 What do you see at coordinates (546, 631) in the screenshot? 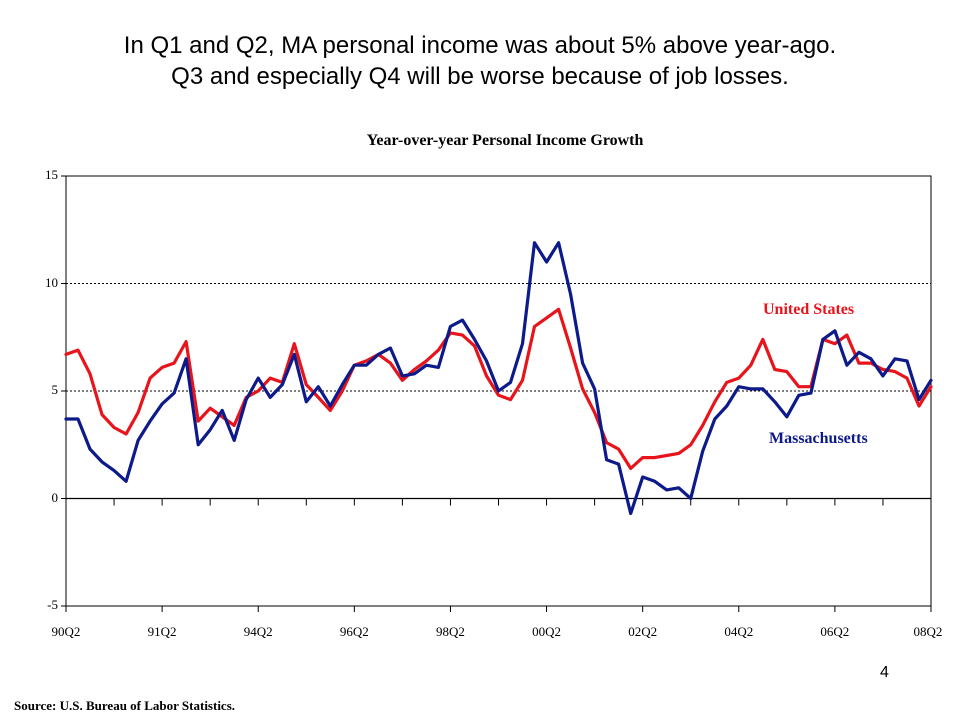
I see `x-tick-label: 00Q2` at bounding box center [546, 631].